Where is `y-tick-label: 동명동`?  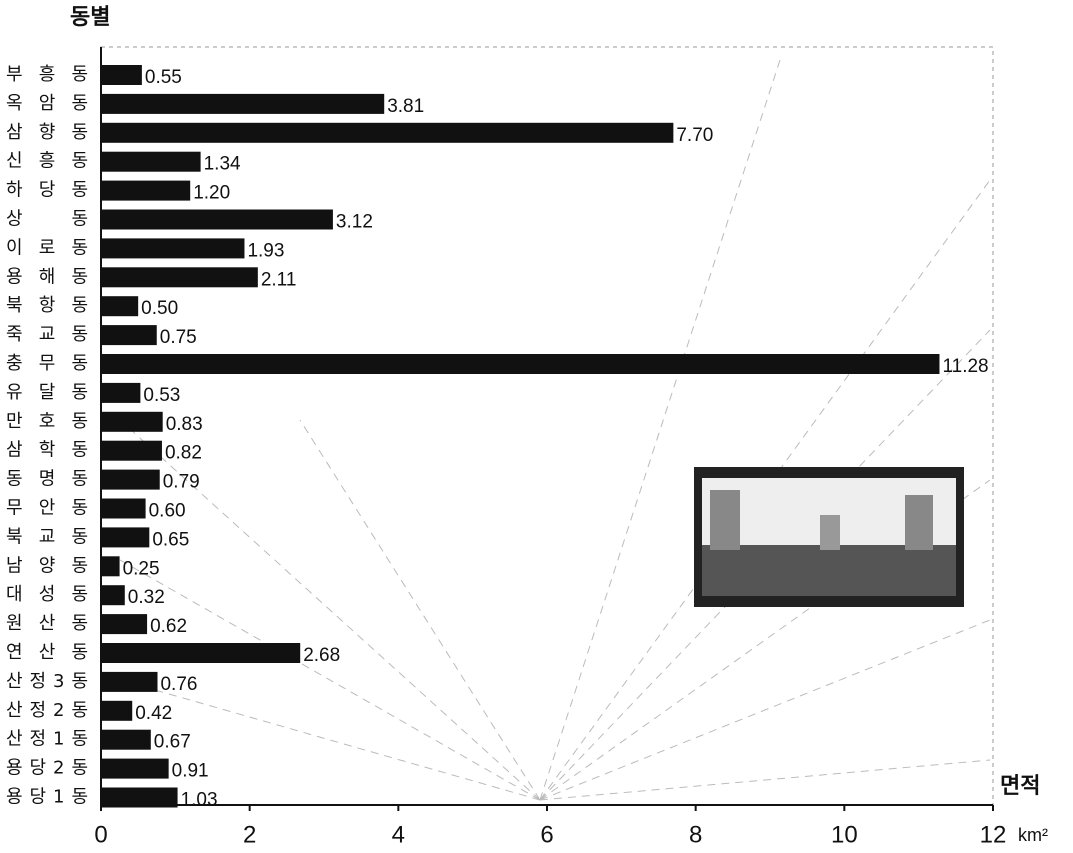 y-tick-label: 동명동 is located at coordinates (50, 479).